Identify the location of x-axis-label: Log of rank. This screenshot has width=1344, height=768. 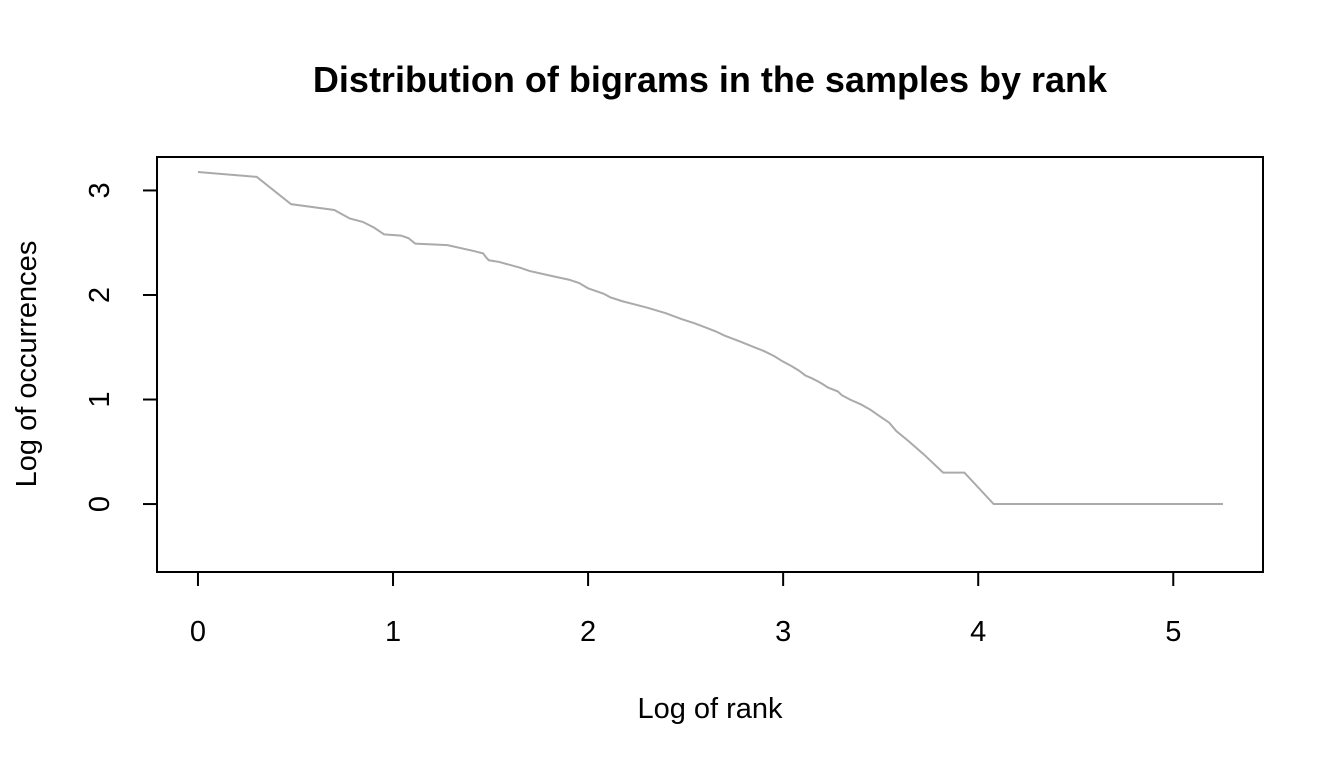
(710, 709).